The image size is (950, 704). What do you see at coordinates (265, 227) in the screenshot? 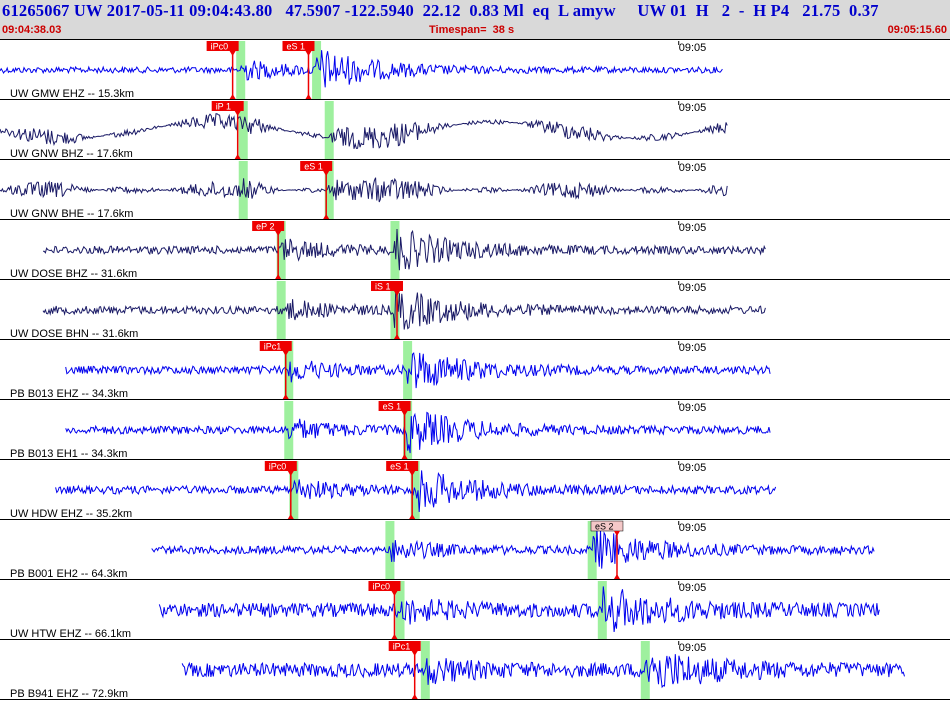
I see `phase-pick-label: eP 2` at bounding box center [265, 227].